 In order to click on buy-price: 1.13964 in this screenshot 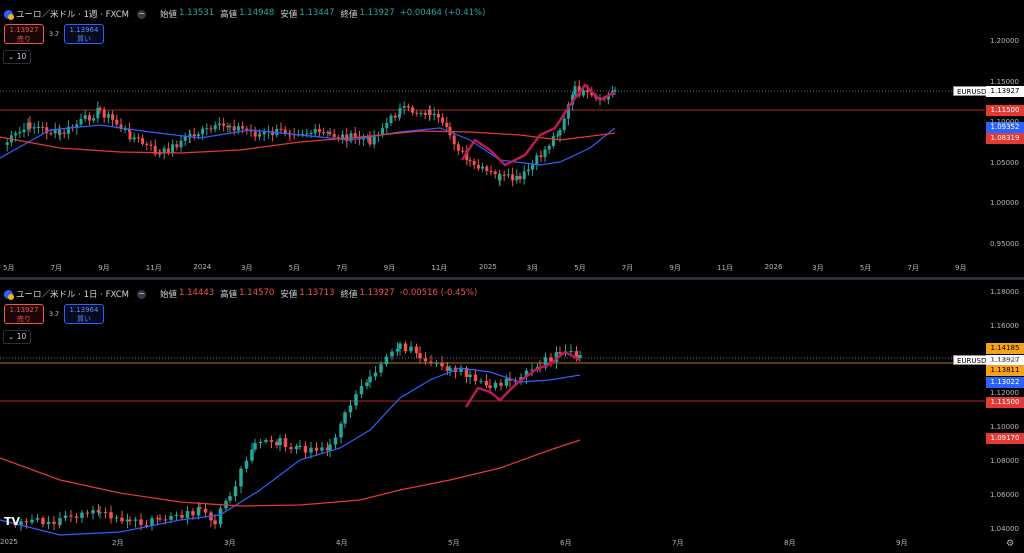, I will do `click(84, 30)`.